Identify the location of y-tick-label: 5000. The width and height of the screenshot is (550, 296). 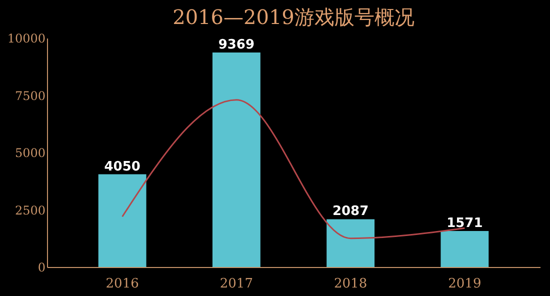
(30, 153).